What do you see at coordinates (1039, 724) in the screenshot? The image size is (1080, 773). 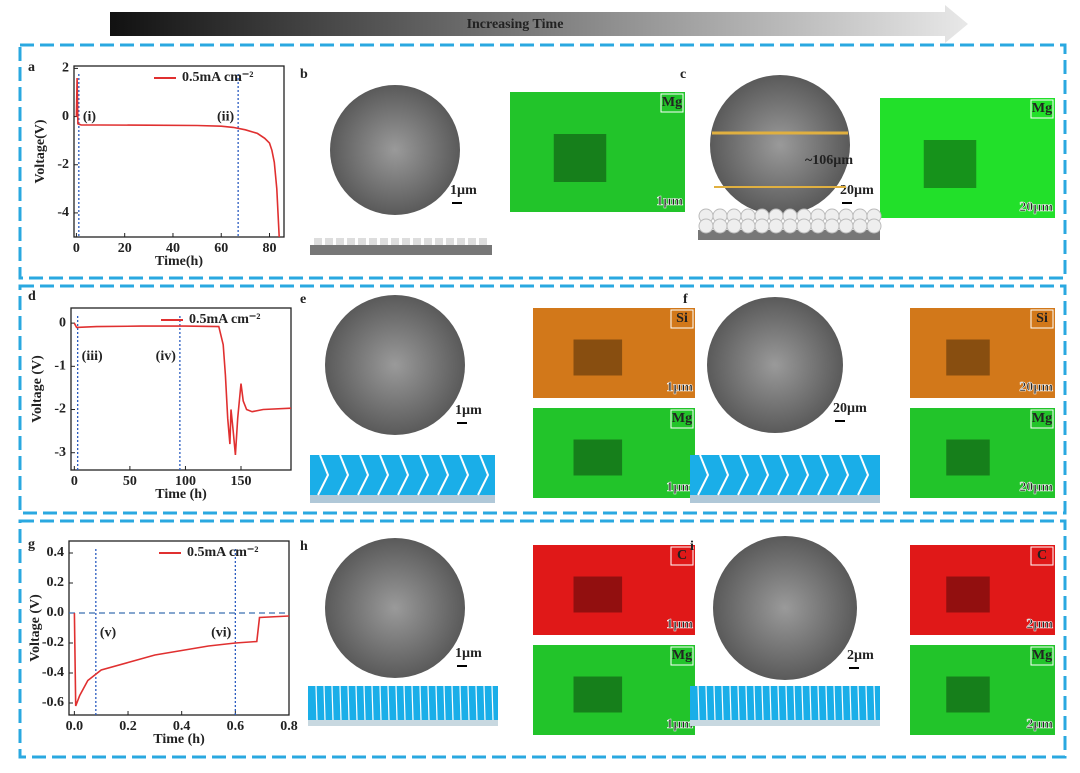 I see `map-scale-label: 2µm` at bounding box center [1039, 724].